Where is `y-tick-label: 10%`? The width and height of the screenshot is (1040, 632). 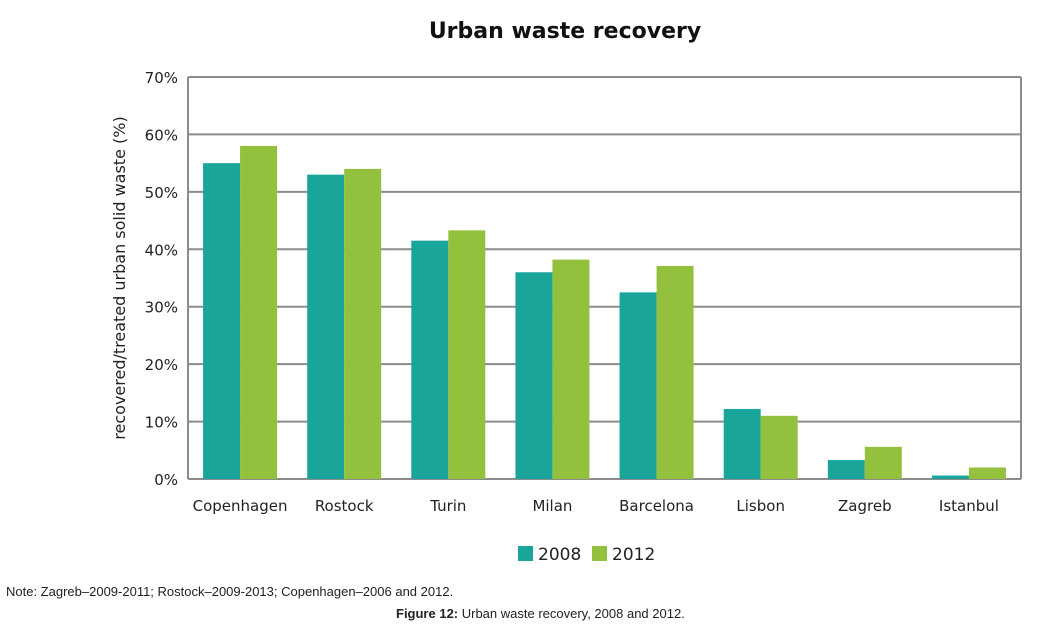
y-tick-label: 10% is located at coordinates (161, 423).